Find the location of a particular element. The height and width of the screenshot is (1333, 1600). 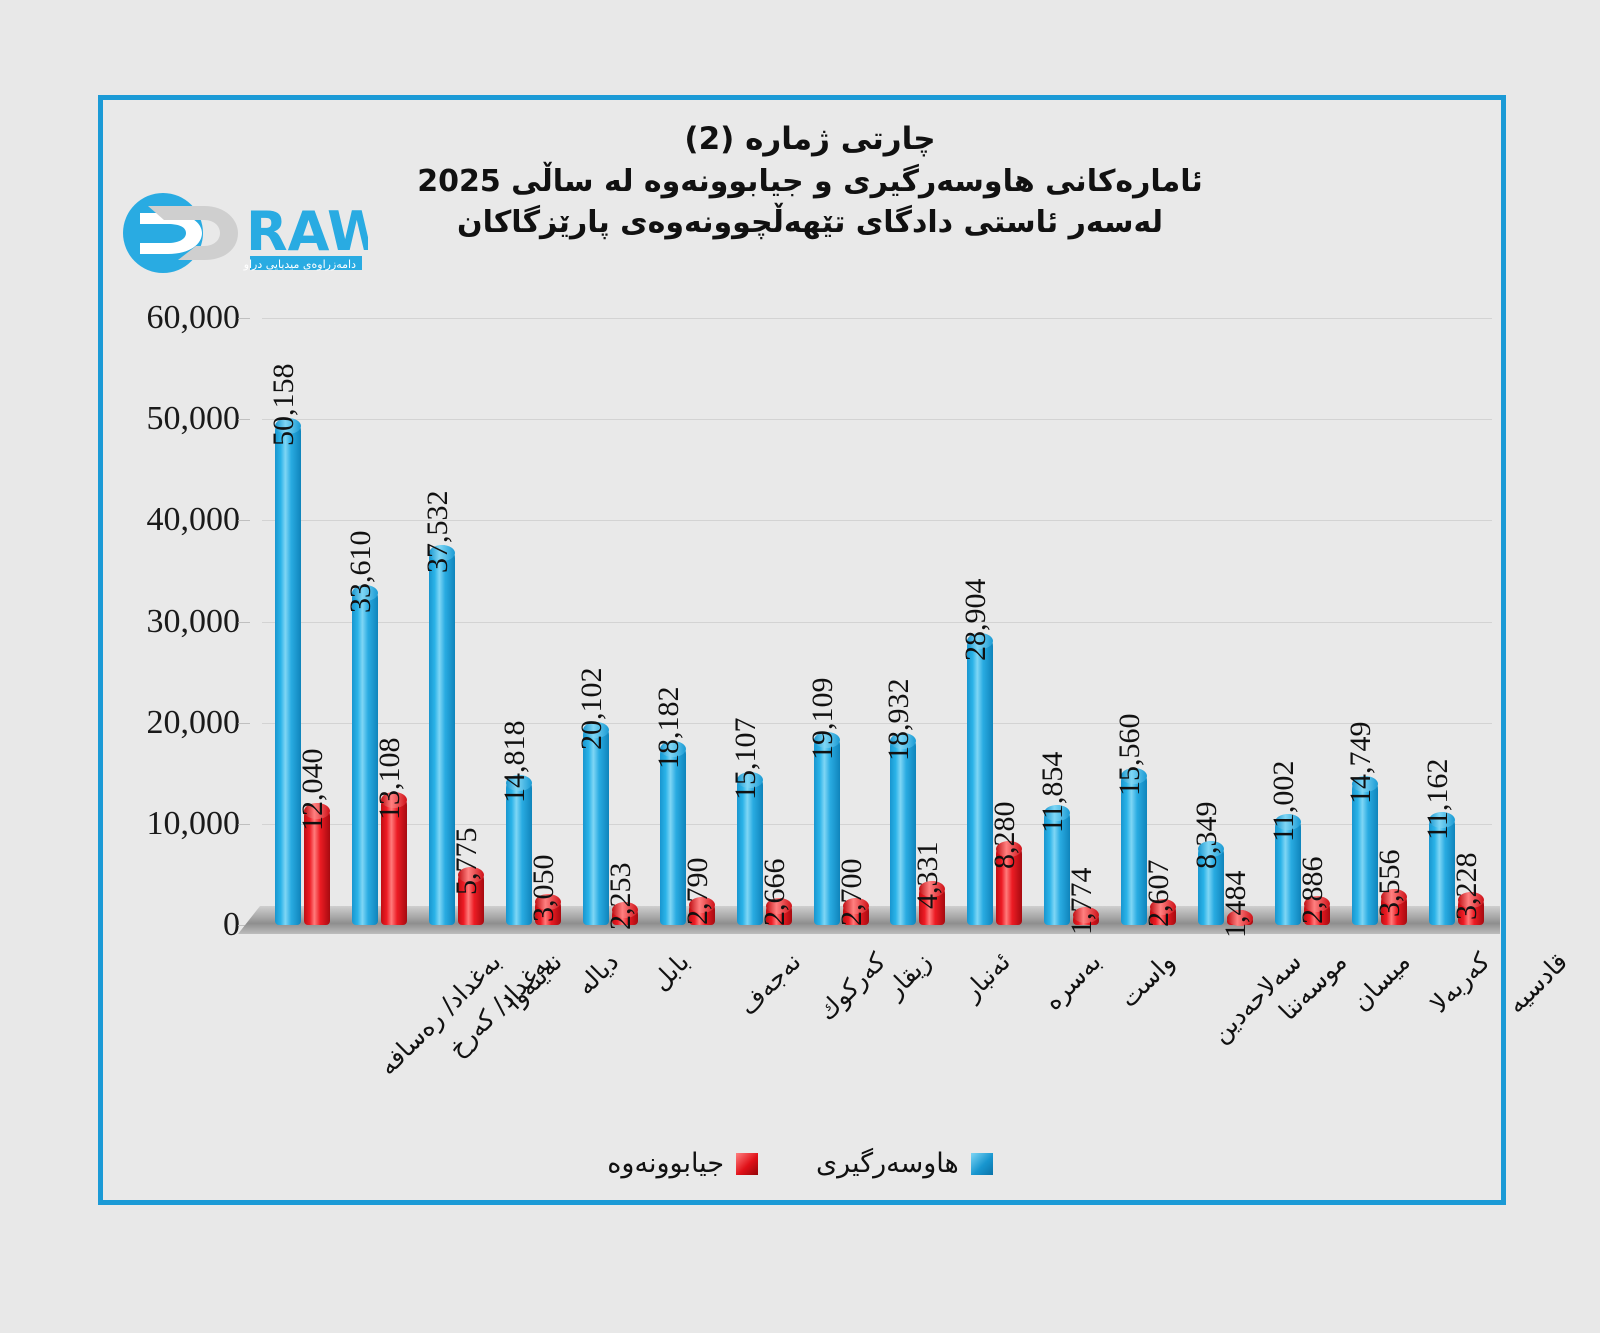

bar-value-label: 2,886 is located at coordinates (1312, 890).